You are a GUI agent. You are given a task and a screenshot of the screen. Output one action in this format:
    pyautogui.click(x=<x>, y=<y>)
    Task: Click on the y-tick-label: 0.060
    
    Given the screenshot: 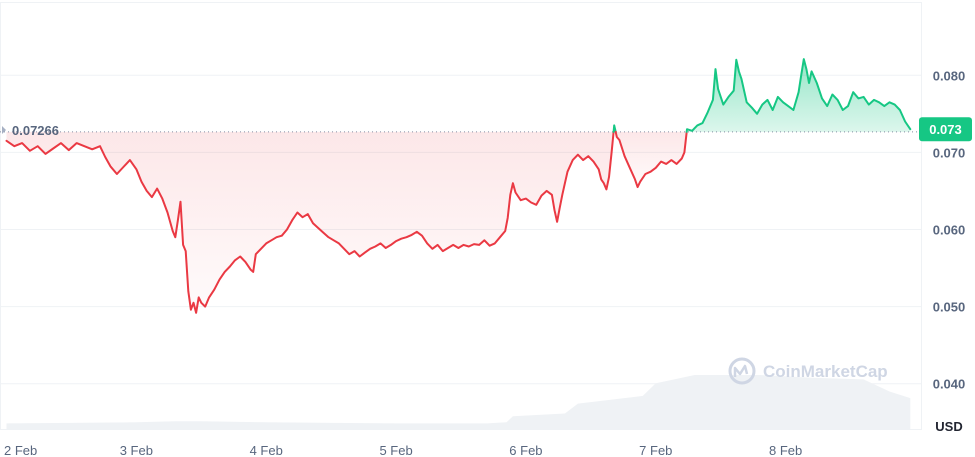 What is the action you would take?
    pyautogui.click(x=949, y=229)
    